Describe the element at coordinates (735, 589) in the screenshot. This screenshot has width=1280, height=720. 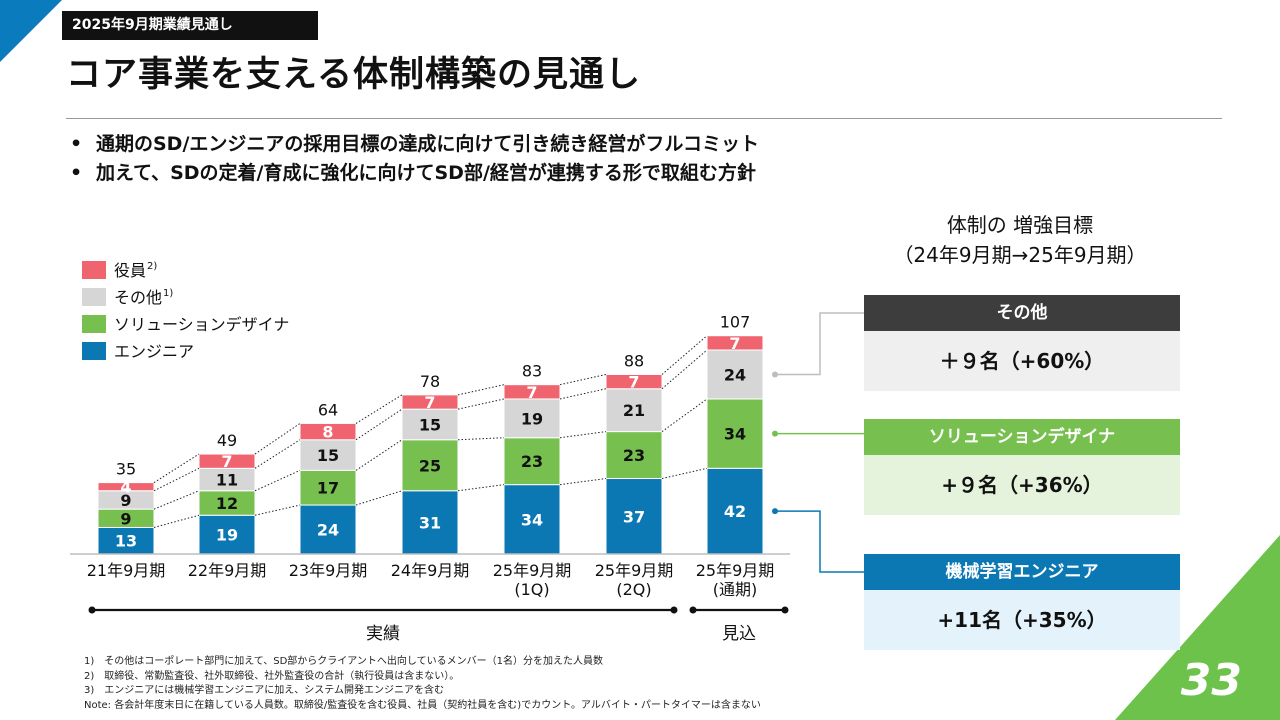
I see `category-label: (通期)` at that location.